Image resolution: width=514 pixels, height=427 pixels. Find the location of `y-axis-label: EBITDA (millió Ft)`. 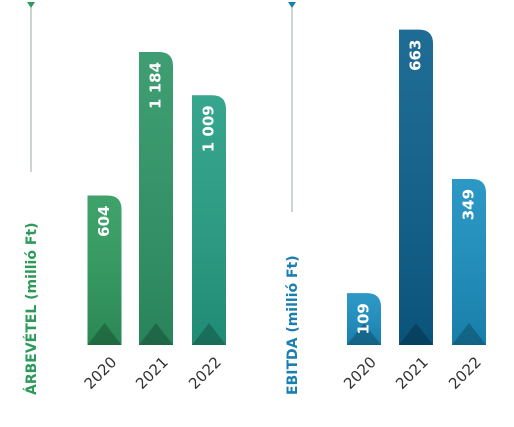

y-axis-label: EBITDA (millió Ft) is located at coordinates (293, 325).